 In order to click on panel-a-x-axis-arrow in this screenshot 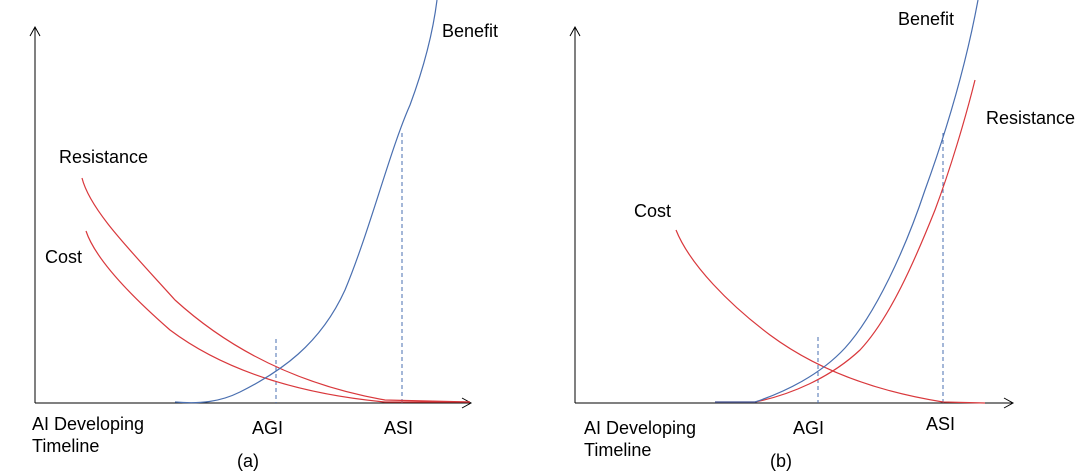, I will do `click(467, 403)`.